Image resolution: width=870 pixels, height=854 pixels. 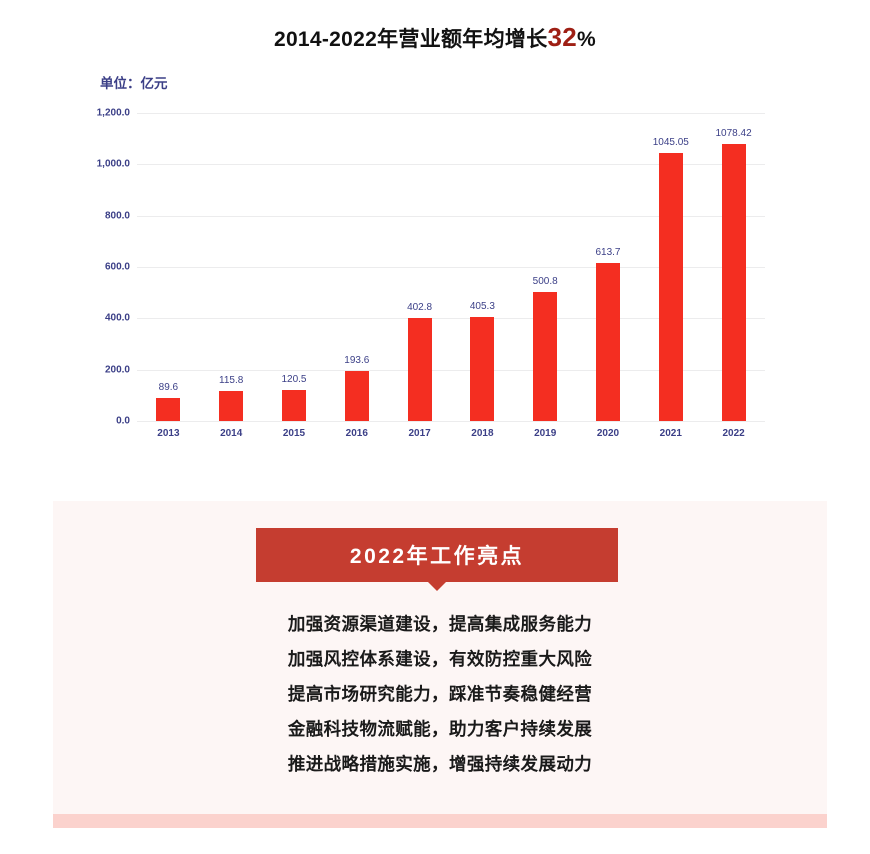 What do you see at coordinates (431, 164) in the screenshot?
I see `chart-gridline: 1,000.0` at bounding box center [431, 164].